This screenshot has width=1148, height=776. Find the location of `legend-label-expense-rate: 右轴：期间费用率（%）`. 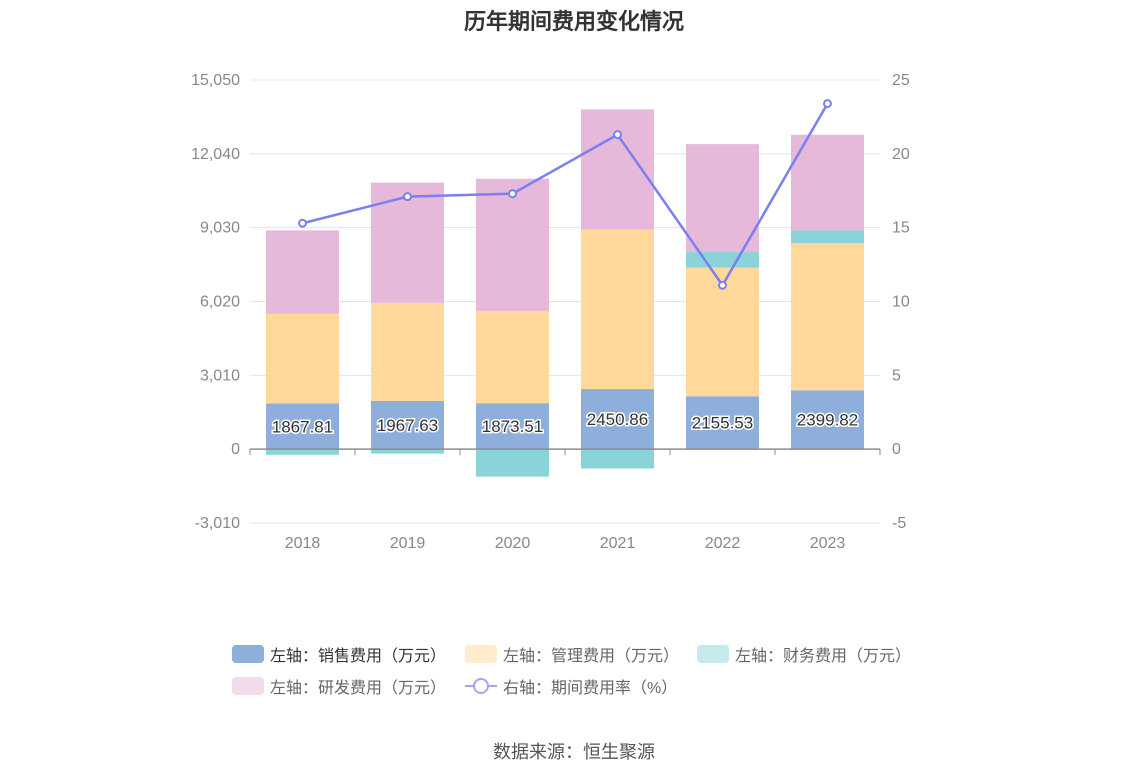

legend-label-expense-rate: 右轴：期间费用率（%） is located at coordinates (590, 688).